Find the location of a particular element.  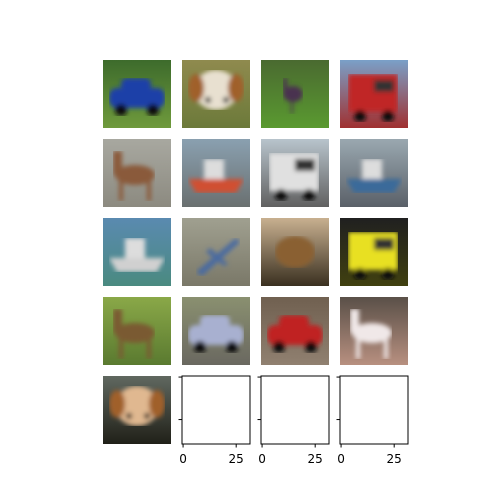

background is located at coordinates (216, 252).